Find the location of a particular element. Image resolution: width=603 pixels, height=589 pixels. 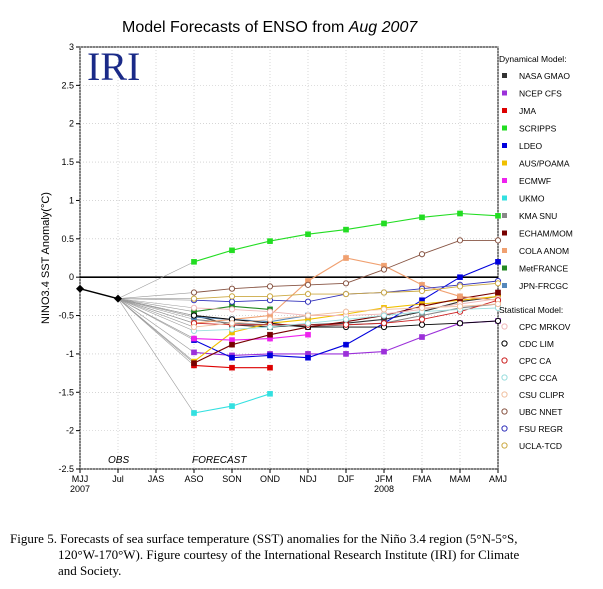

legend-label: ECHAM/MOM is located at coordinates (546, 234).